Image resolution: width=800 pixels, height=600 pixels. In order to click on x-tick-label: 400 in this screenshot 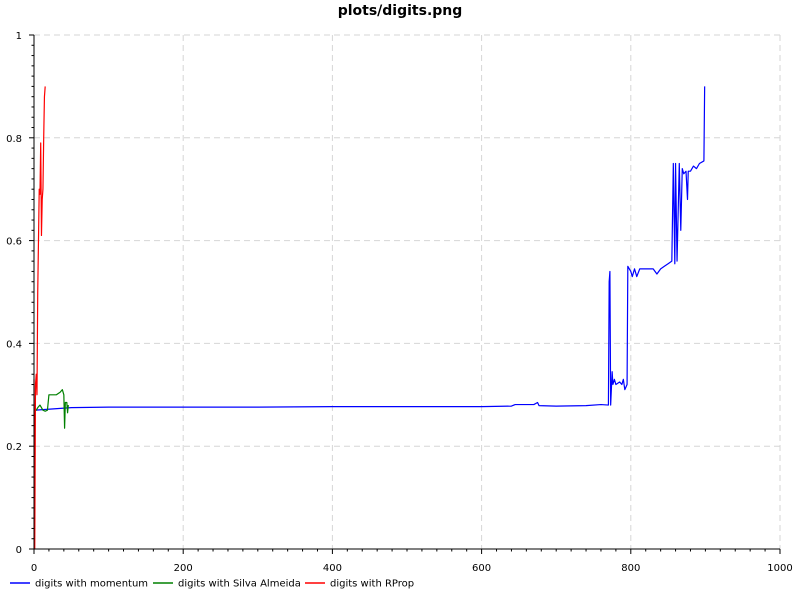, I will do `click(332, 568)`.